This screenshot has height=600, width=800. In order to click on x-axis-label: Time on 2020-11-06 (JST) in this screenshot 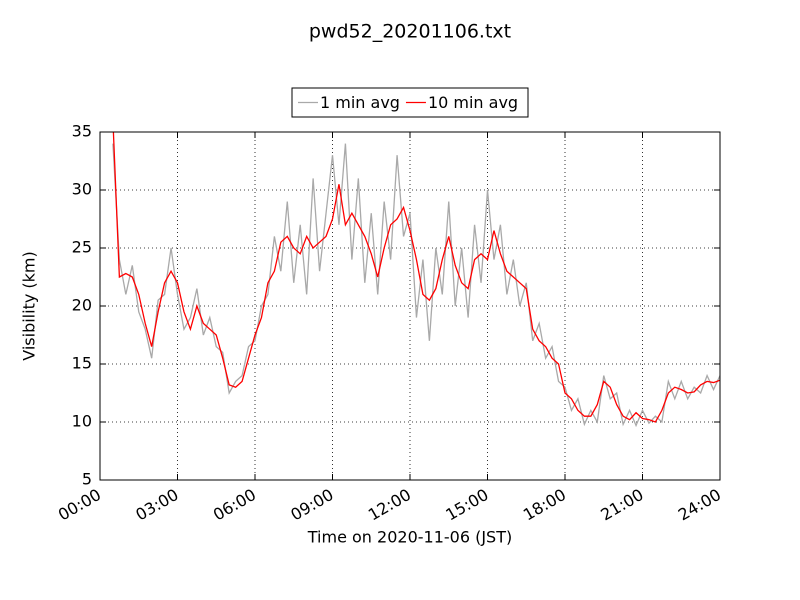, I will do `click(409, 537)`.